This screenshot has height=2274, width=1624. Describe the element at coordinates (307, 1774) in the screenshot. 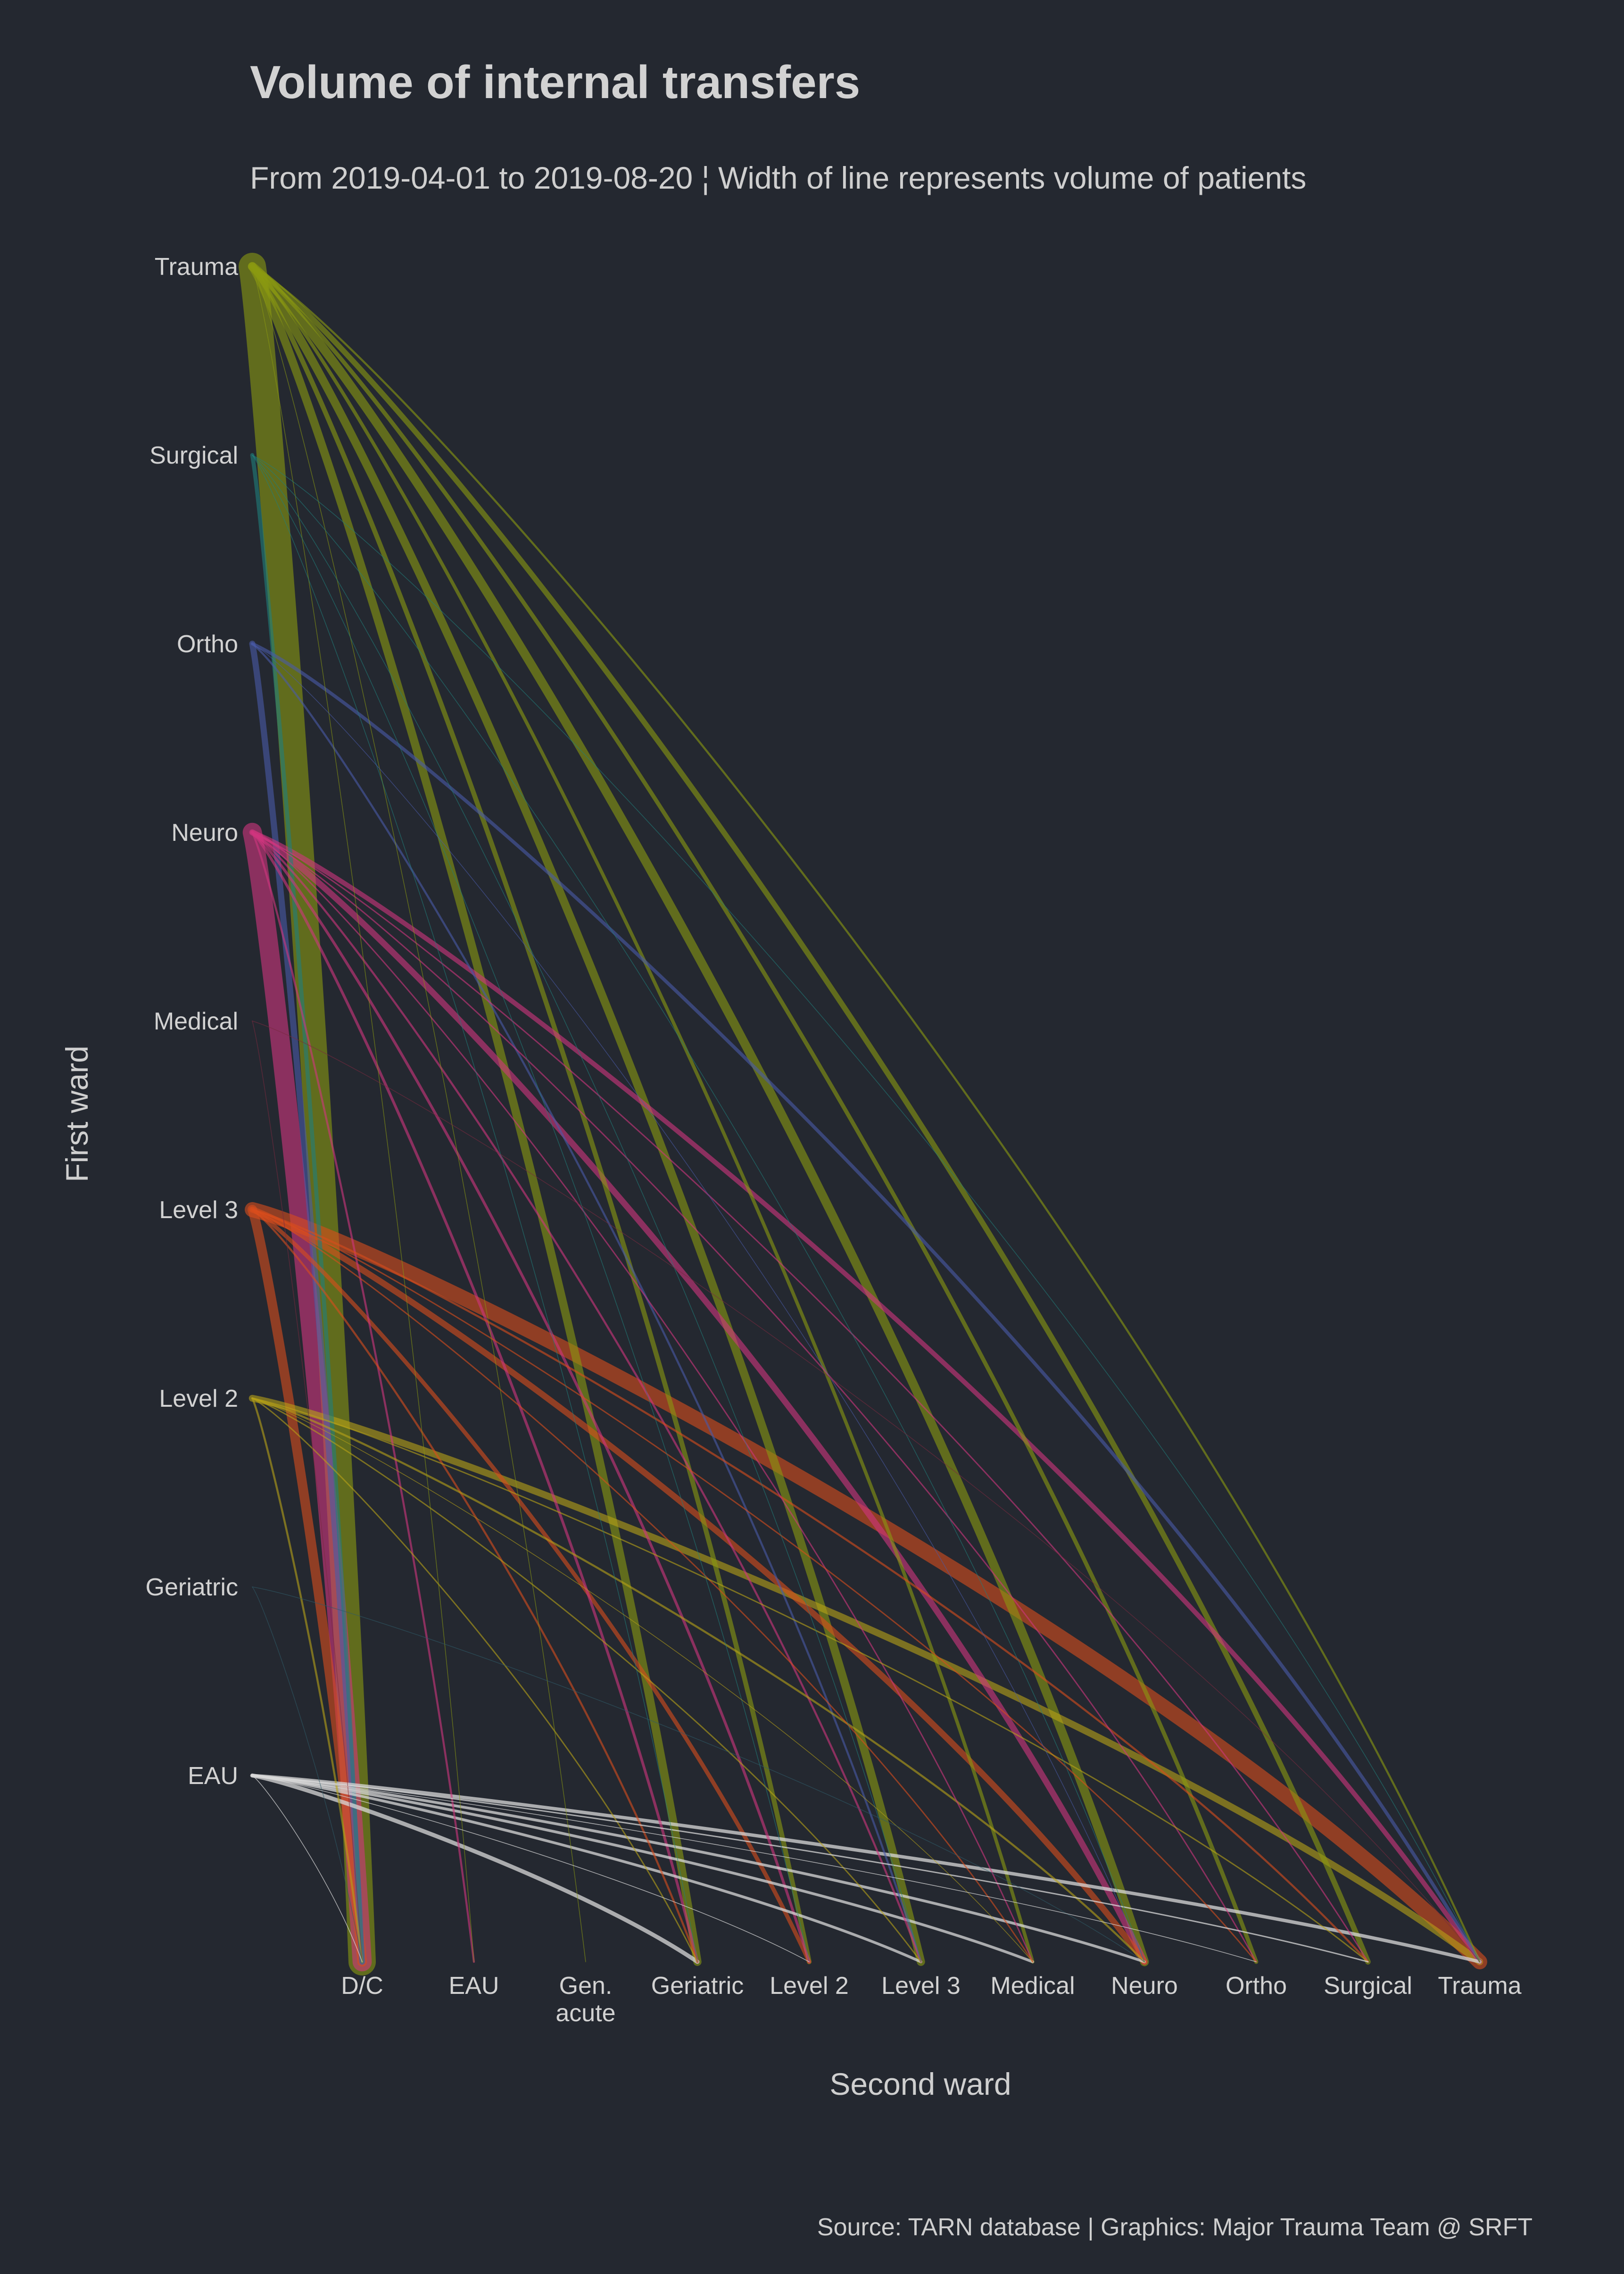

I see `link-geriatric-to-d-c` at that location.